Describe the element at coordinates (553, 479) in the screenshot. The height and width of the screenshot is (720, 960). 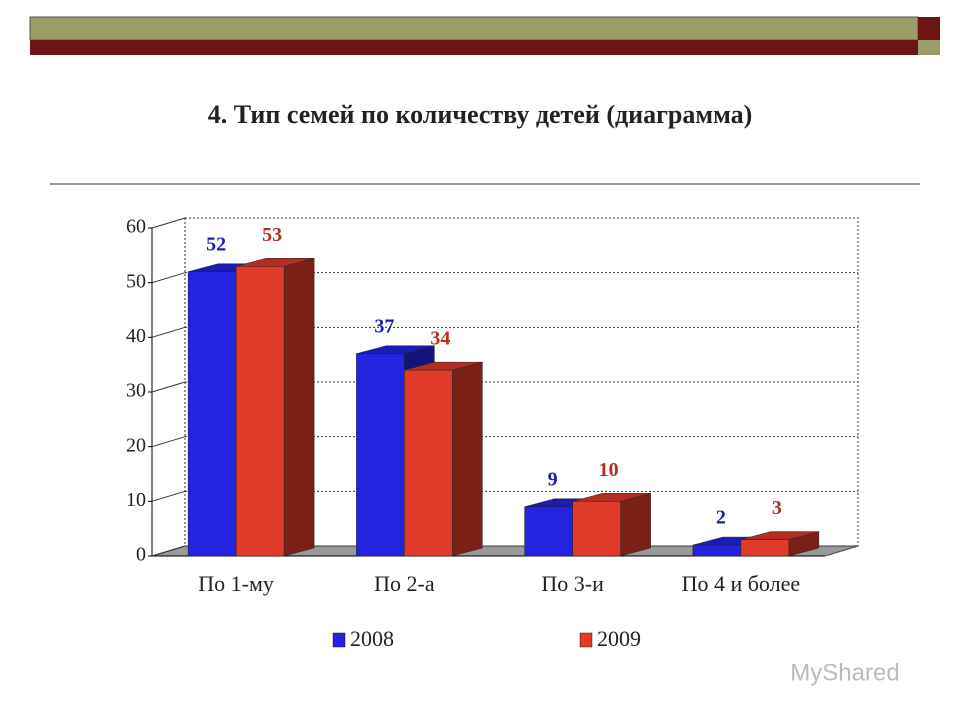
I see `value-label: 9` at that location.